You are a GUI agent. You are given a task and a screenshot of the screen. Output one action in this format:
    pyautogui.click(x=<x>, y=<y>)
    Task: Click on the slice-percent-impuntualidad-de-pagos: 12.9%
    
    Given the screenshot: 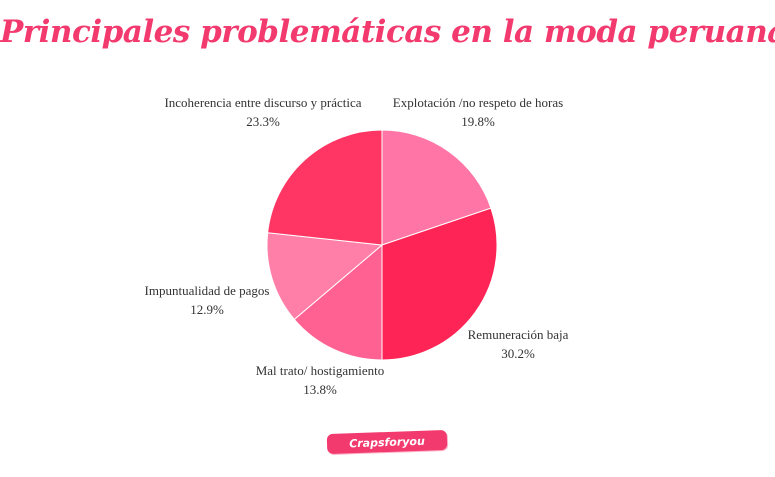 What is the action you would take?
    pyautogui.click(x=207, y=309)
    